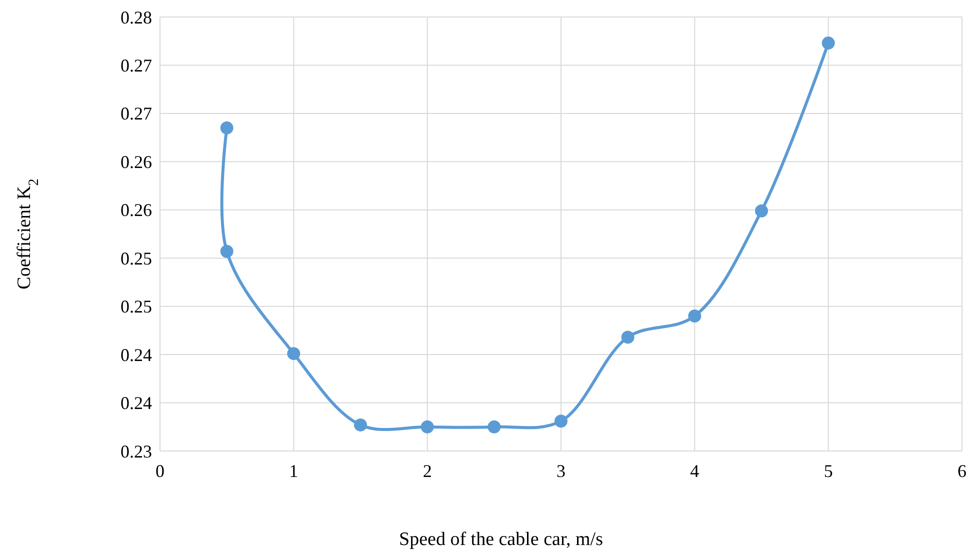 The width and height of the screenshot is (970, 553). I want to click on x-axis-title: Speed of the cable car, m/s, so click(501, 539).